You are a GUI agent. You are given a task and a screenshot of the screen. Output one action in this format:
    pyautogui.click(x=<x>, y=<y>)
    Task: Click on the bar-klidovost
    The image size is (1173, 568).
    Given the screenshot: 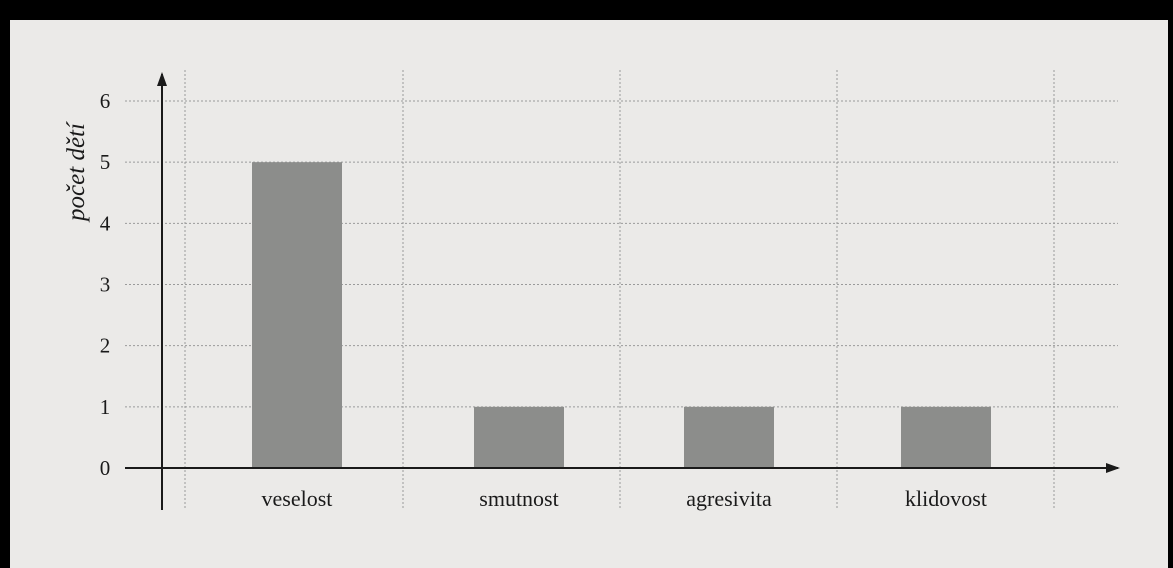 What is the action you would take?
    pyautogui.click(x=946, y=437)
    